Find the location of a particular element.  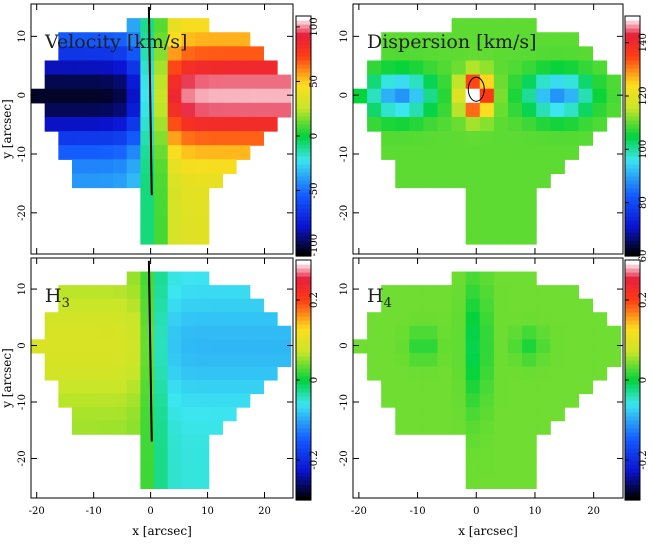

y-tick-label: 10 is located at coordinates (22, 289).